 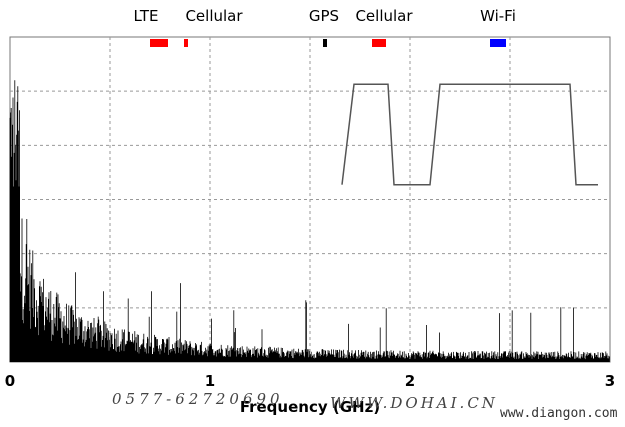 I want to click on frequency-bands, so click(x=328, y=43).